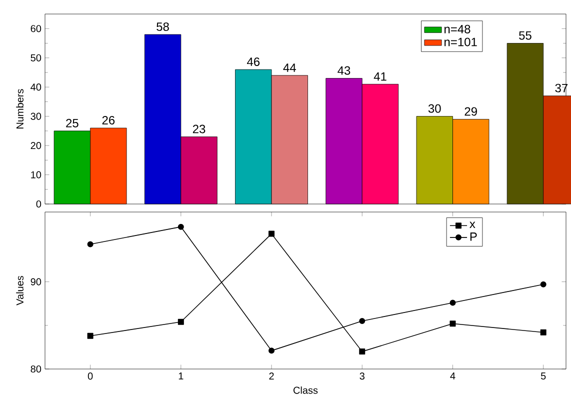 This screenshot has height=413, width=571. What do you see at coordinates (543, 376) in the screenshot?
I see `x-tick-label: 5` at bounding box center [543, 376].